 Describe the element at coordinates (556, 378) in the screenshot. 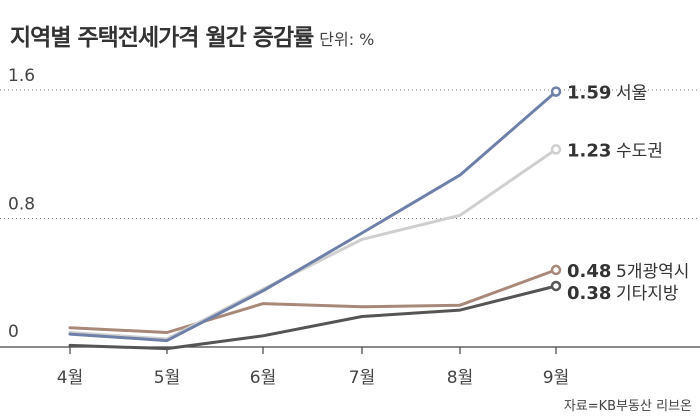

I see `x-tick-label: 9월` at that location.